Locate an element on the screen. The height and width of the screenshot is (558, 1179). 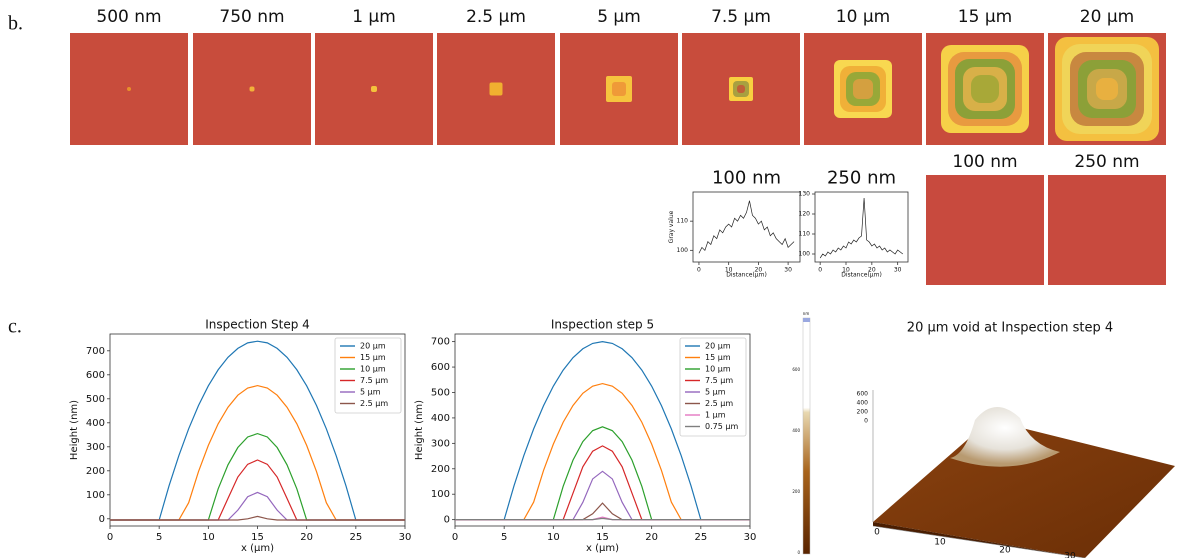
surface-bump is located at coordinates (1005, 436).